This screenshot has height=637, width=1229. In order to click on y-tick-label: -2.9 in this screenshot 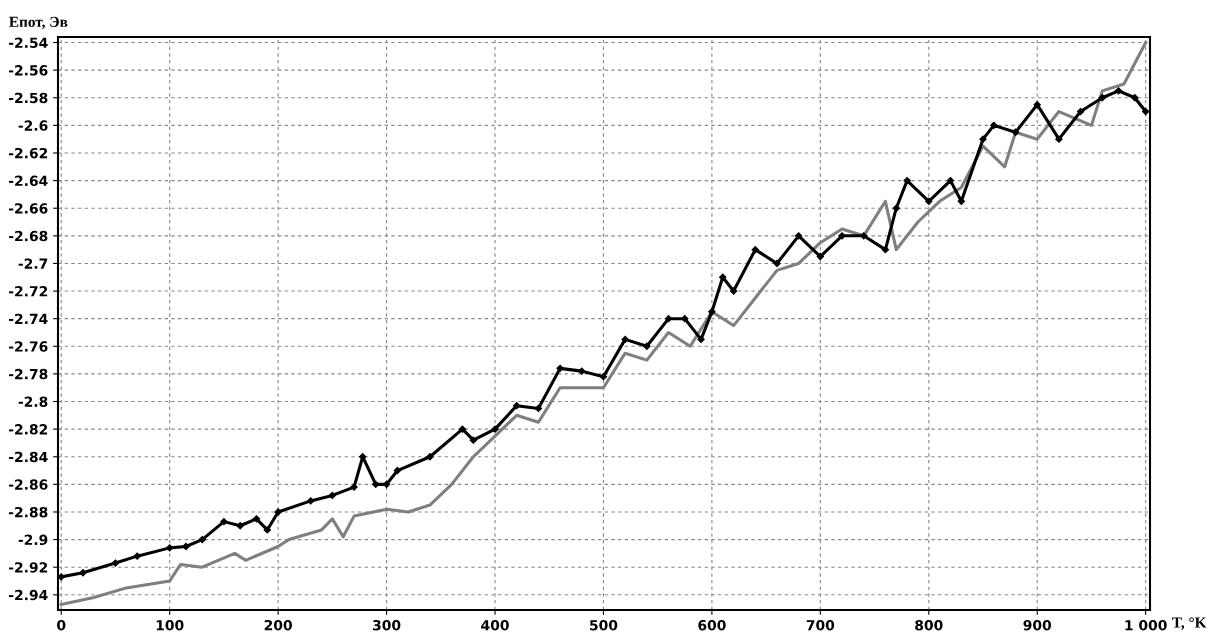, I will do `click(33, 540)`.